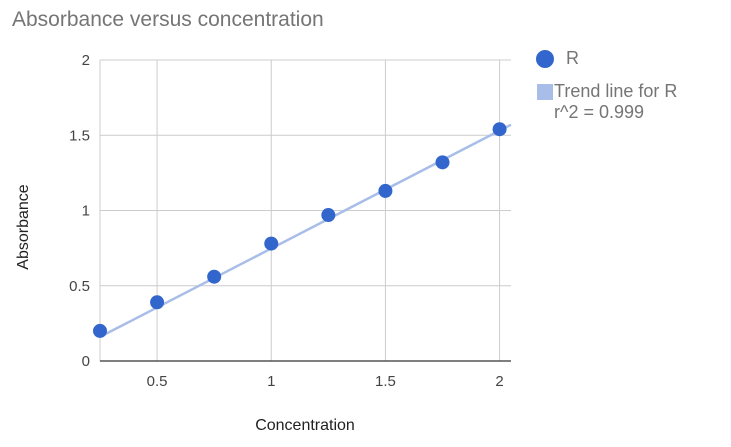 This screenshot has width=731, height=447. Describe the element at coordinates (86, 211) in the screenshot. I see `y-tick-label: 1` at that location.